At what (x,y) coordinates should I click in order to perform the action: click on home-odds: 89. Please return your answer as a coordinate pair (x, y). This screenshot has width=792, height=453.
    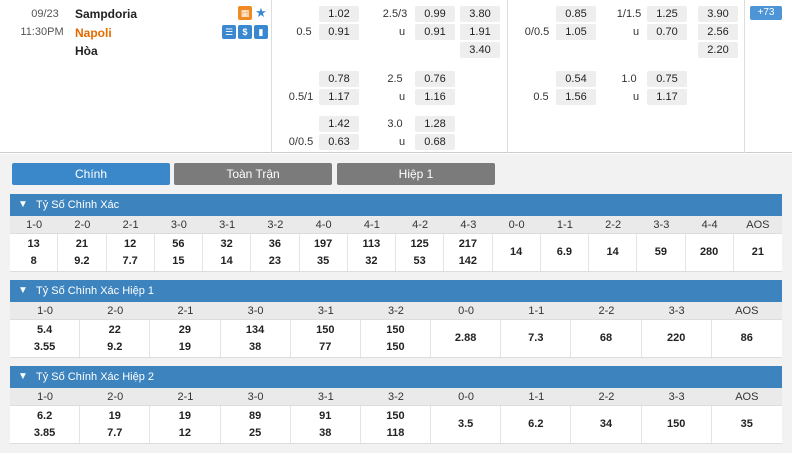
    Looking at the image, I should click on (255, 415).